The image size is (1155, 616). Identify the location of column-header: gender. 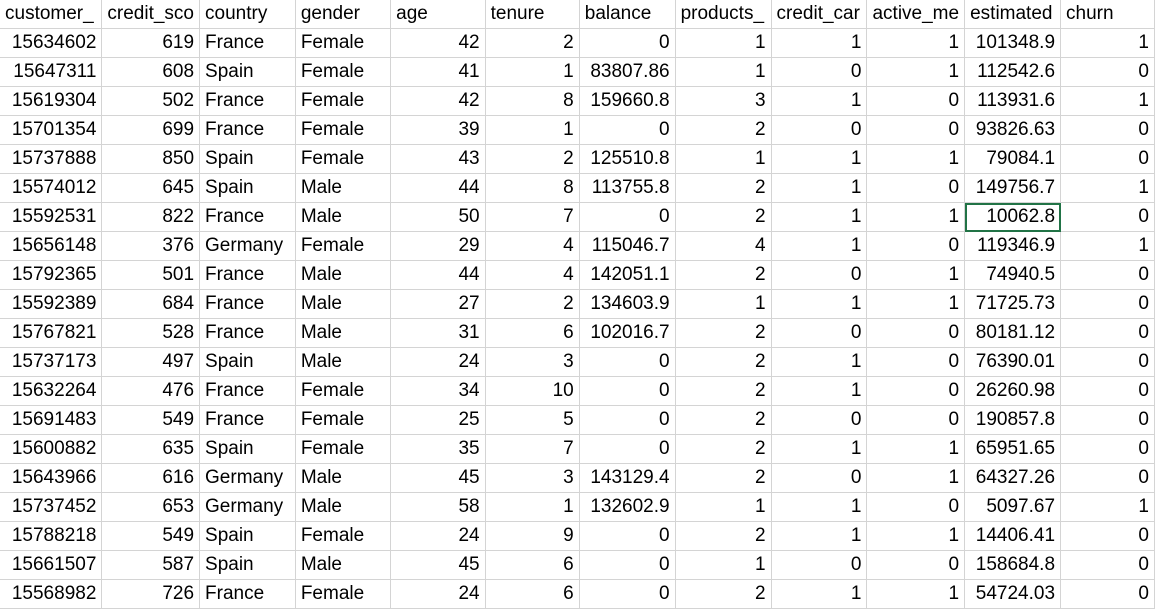
(343, 14).